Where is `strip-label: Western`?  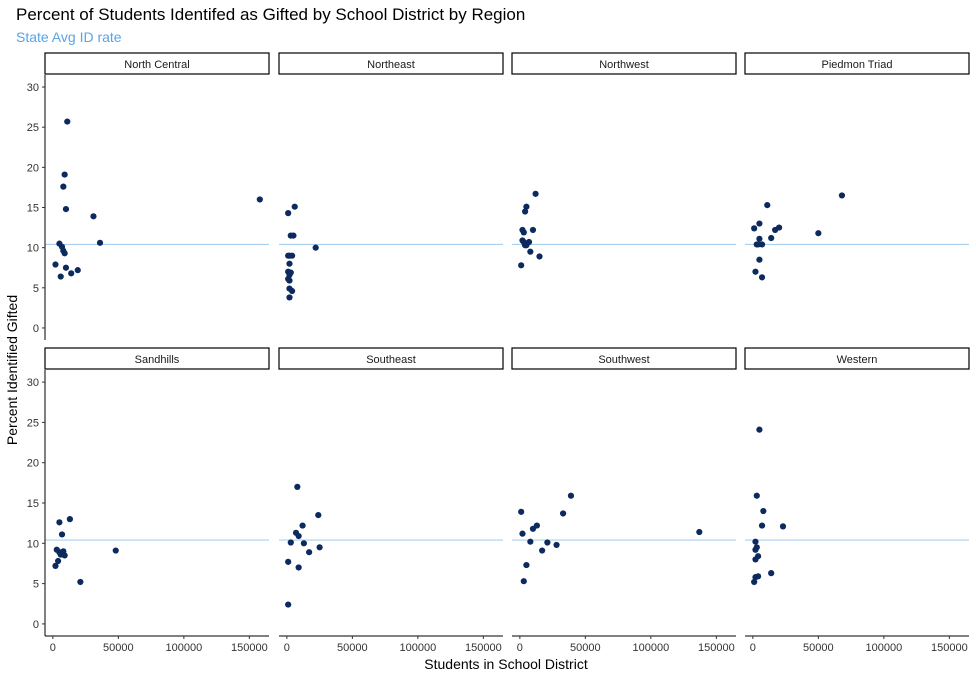
strip-label: Western is located at coordinates (857, 360).